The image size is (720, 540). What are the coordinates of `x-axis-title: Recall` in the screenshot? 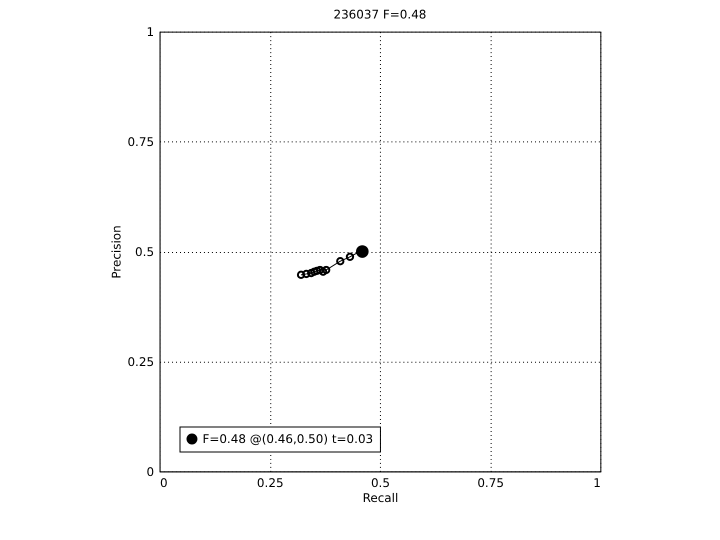 It's located at (380, 497).